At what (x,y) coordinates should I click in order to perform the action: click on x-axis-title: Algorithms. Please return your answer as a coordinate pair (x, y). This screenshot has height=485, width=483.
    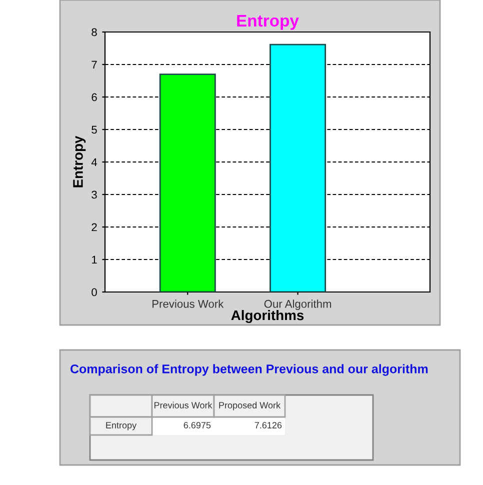
    Looking at the image, I should click on (267, 317).